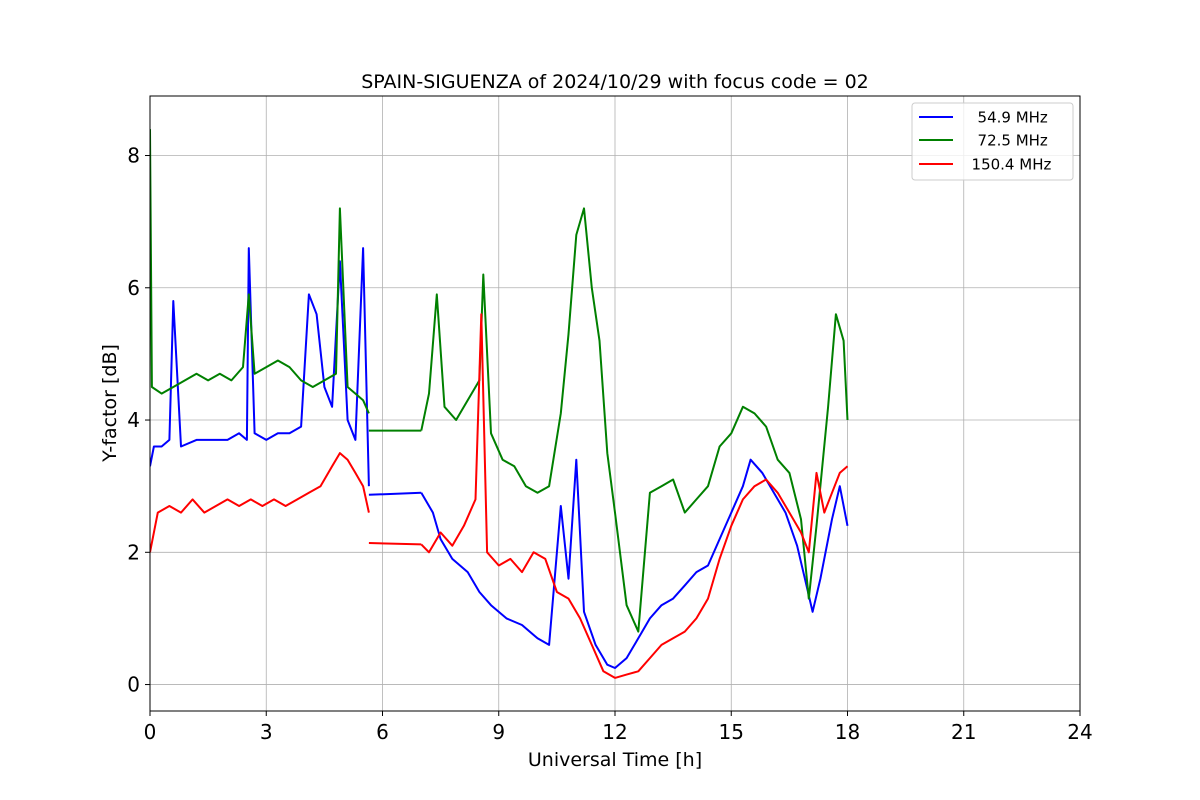 The height and width of the screenshot is (800, 1200). I want to click on legend-box, so click(992, 141).